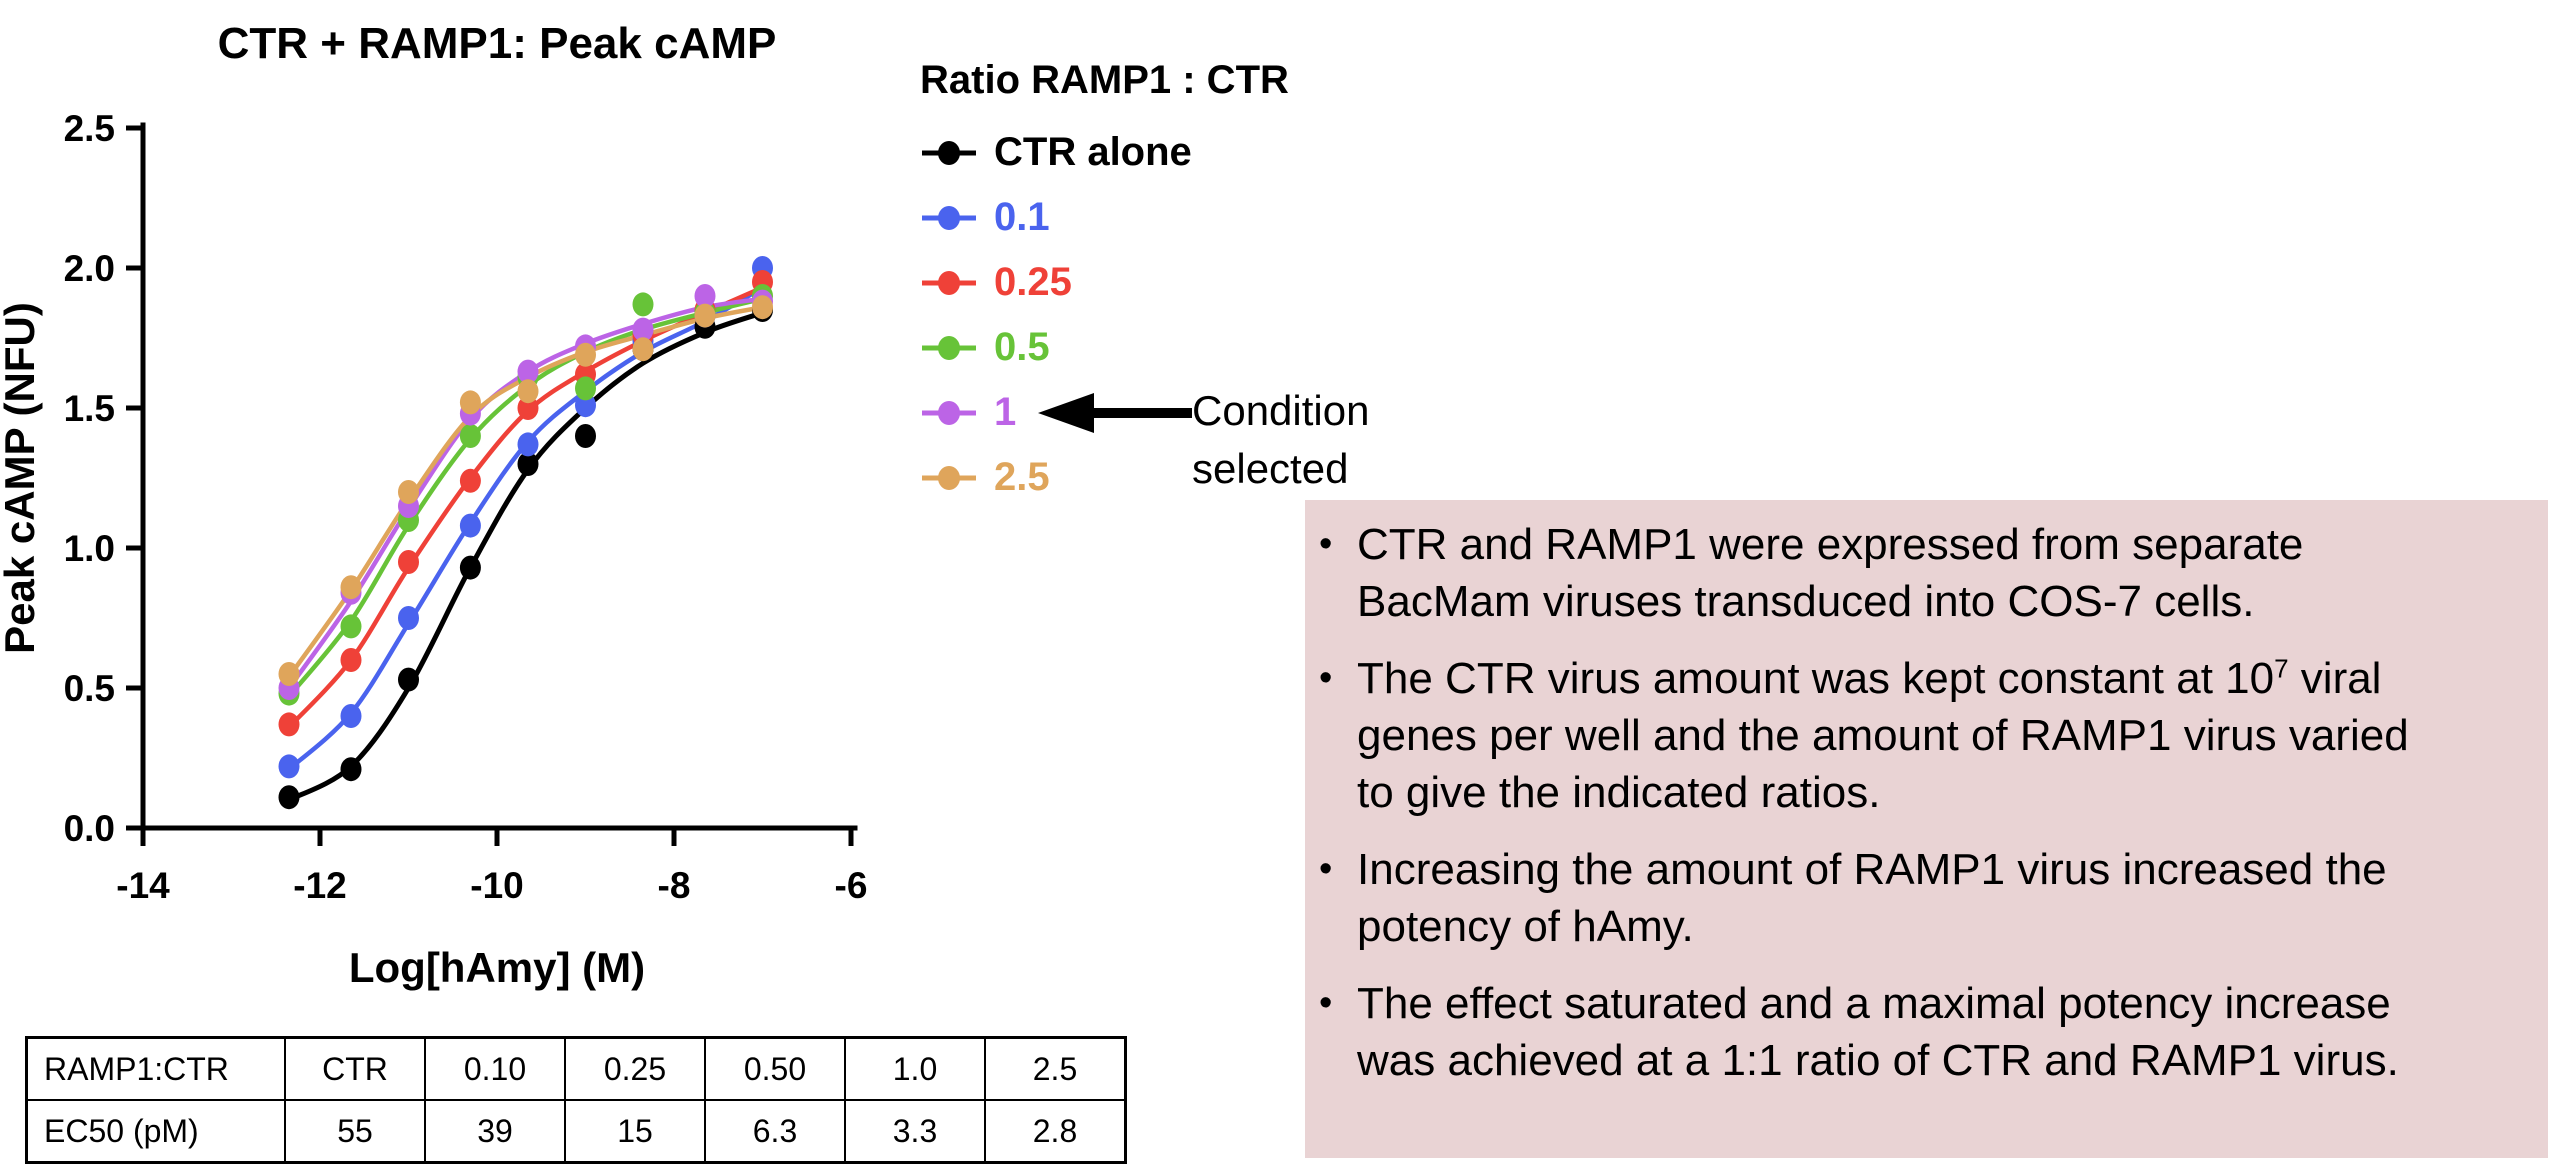  What do you see at coordinates (21, 478) in the screenshot?
I see `y-axis-label: Peak cAMP (NFU)` at bounding box center [21, 478].